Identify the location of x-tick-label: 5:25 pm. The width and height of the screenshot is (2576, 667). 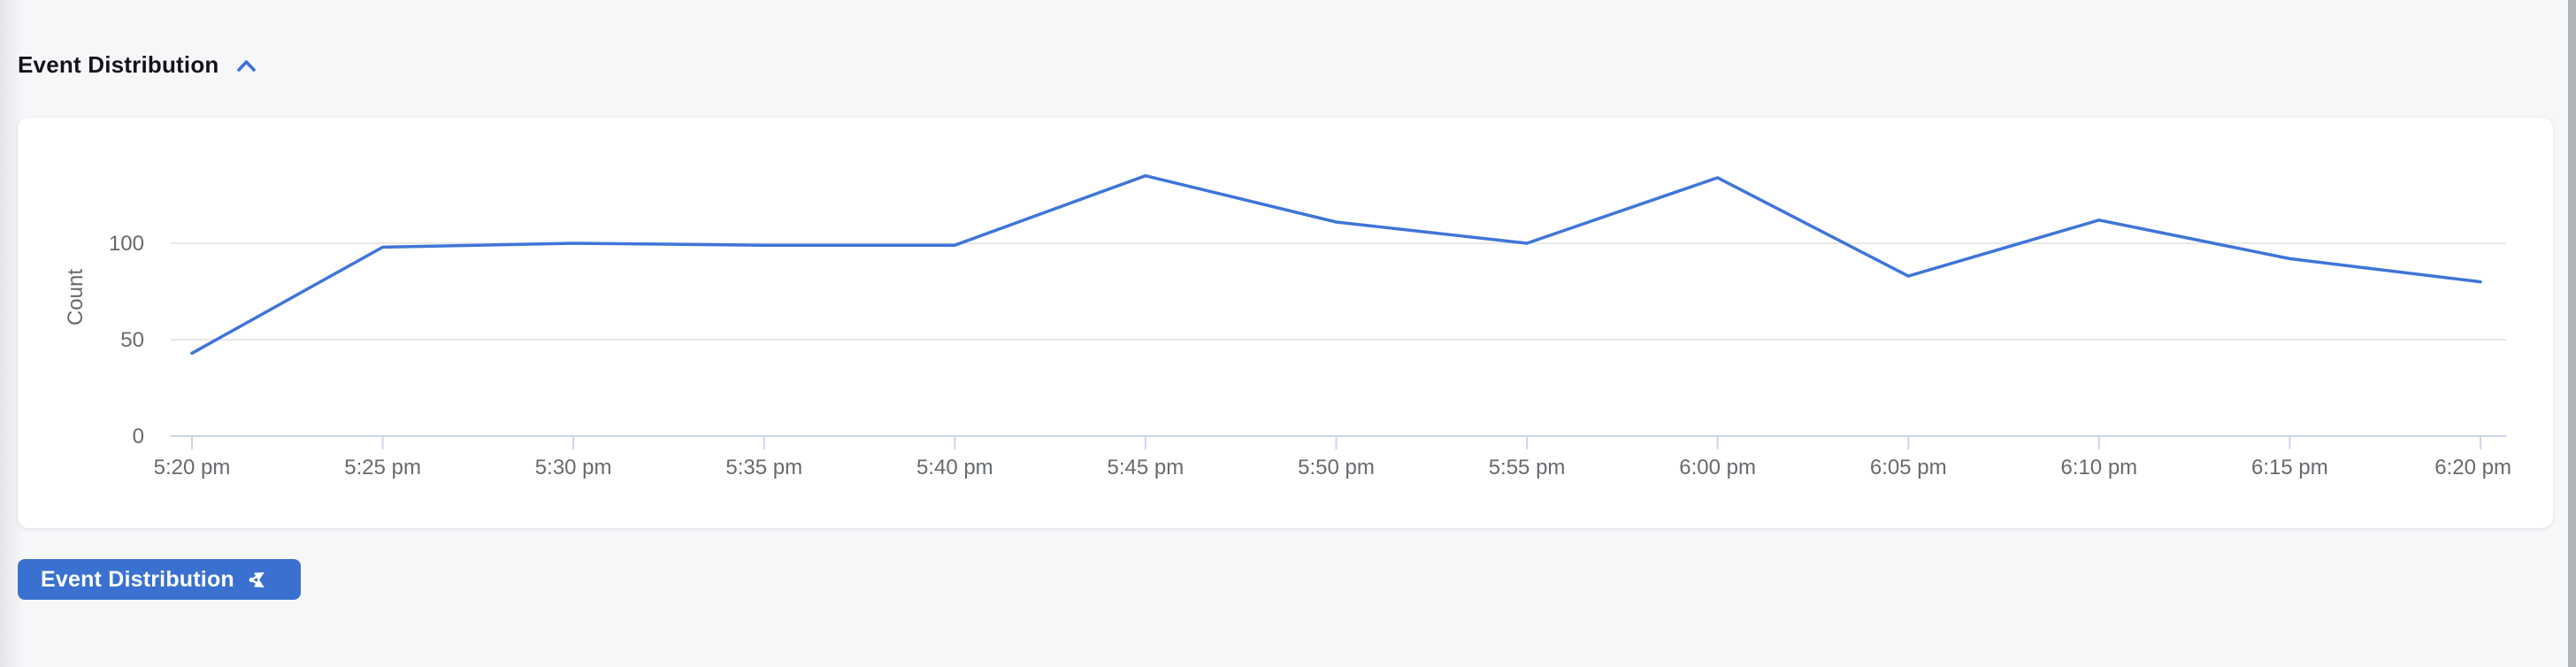
(382, 467).